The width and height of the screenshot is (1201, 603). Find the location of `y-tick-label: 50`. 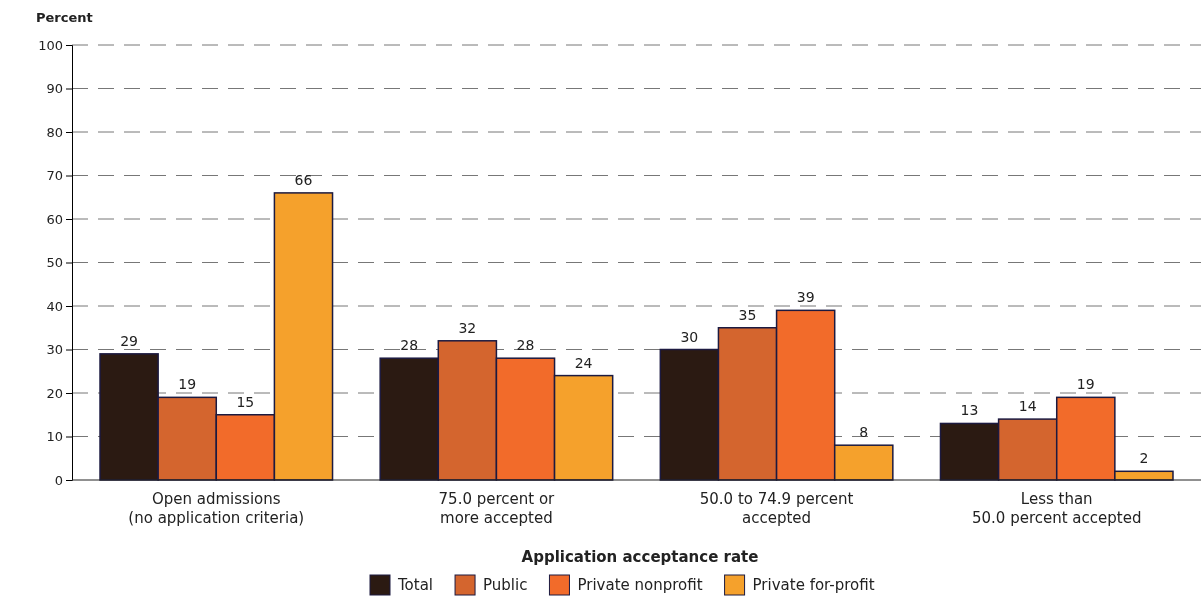

y-tick-label: 50 is located at coordinates (54, 263).